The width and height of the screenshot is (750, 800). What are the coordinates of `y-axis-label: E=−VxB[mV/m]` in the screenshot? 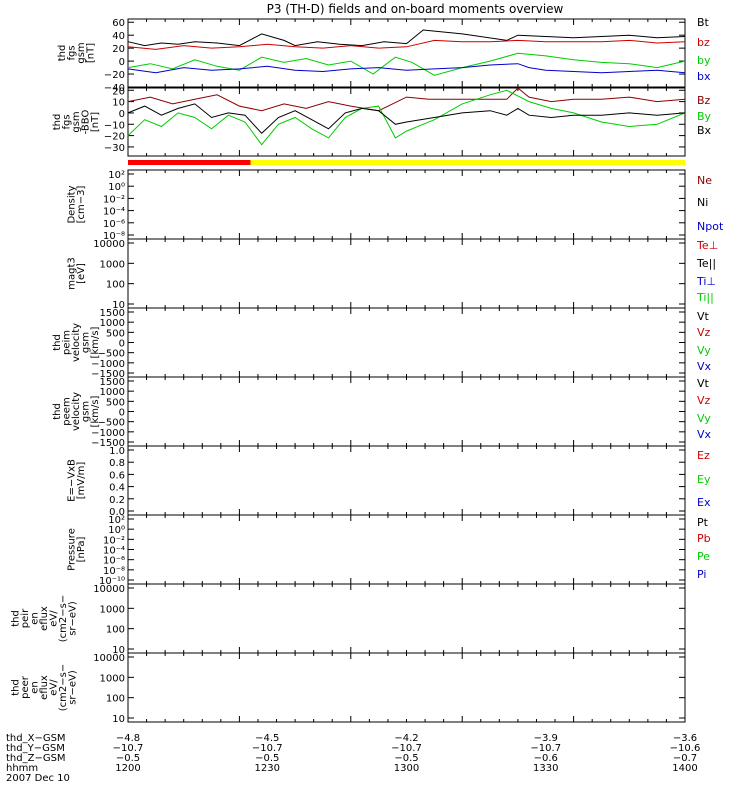 It's located at (76, 480).